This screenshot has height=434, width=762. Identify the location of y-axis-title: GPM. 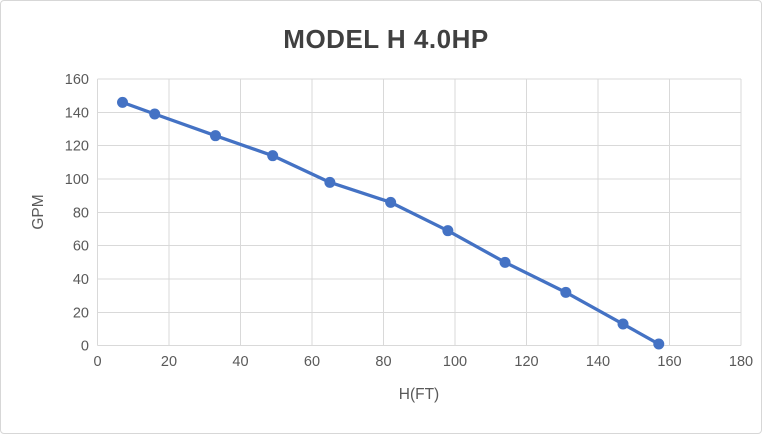
(38, 211).